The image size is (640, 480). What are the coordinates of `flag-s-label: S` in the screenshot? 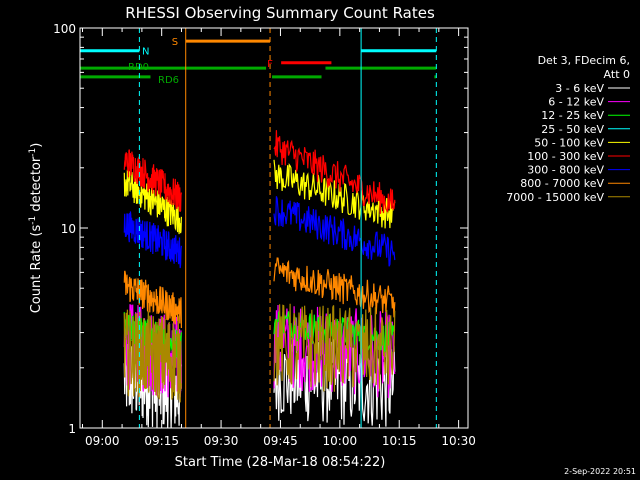 It's located at (175, 42).